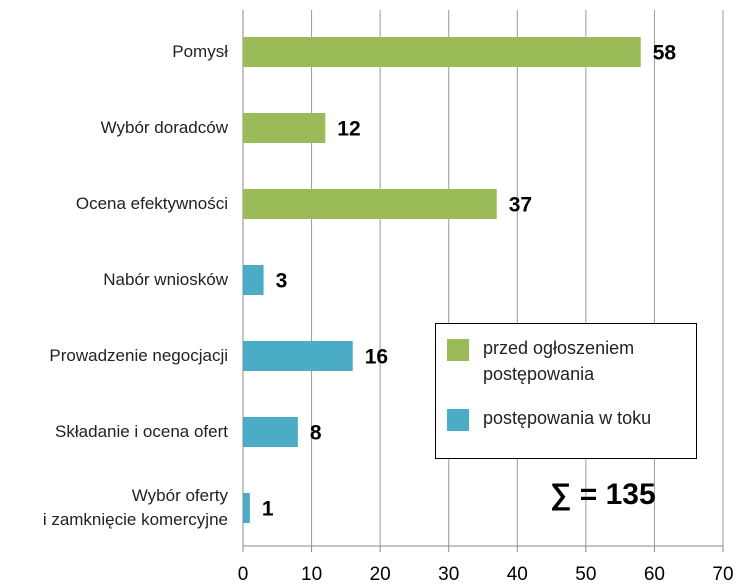 The width and height of the screenshot is (739, 586). I want to click on annotation: ∑ = 135, so click(603, 494).